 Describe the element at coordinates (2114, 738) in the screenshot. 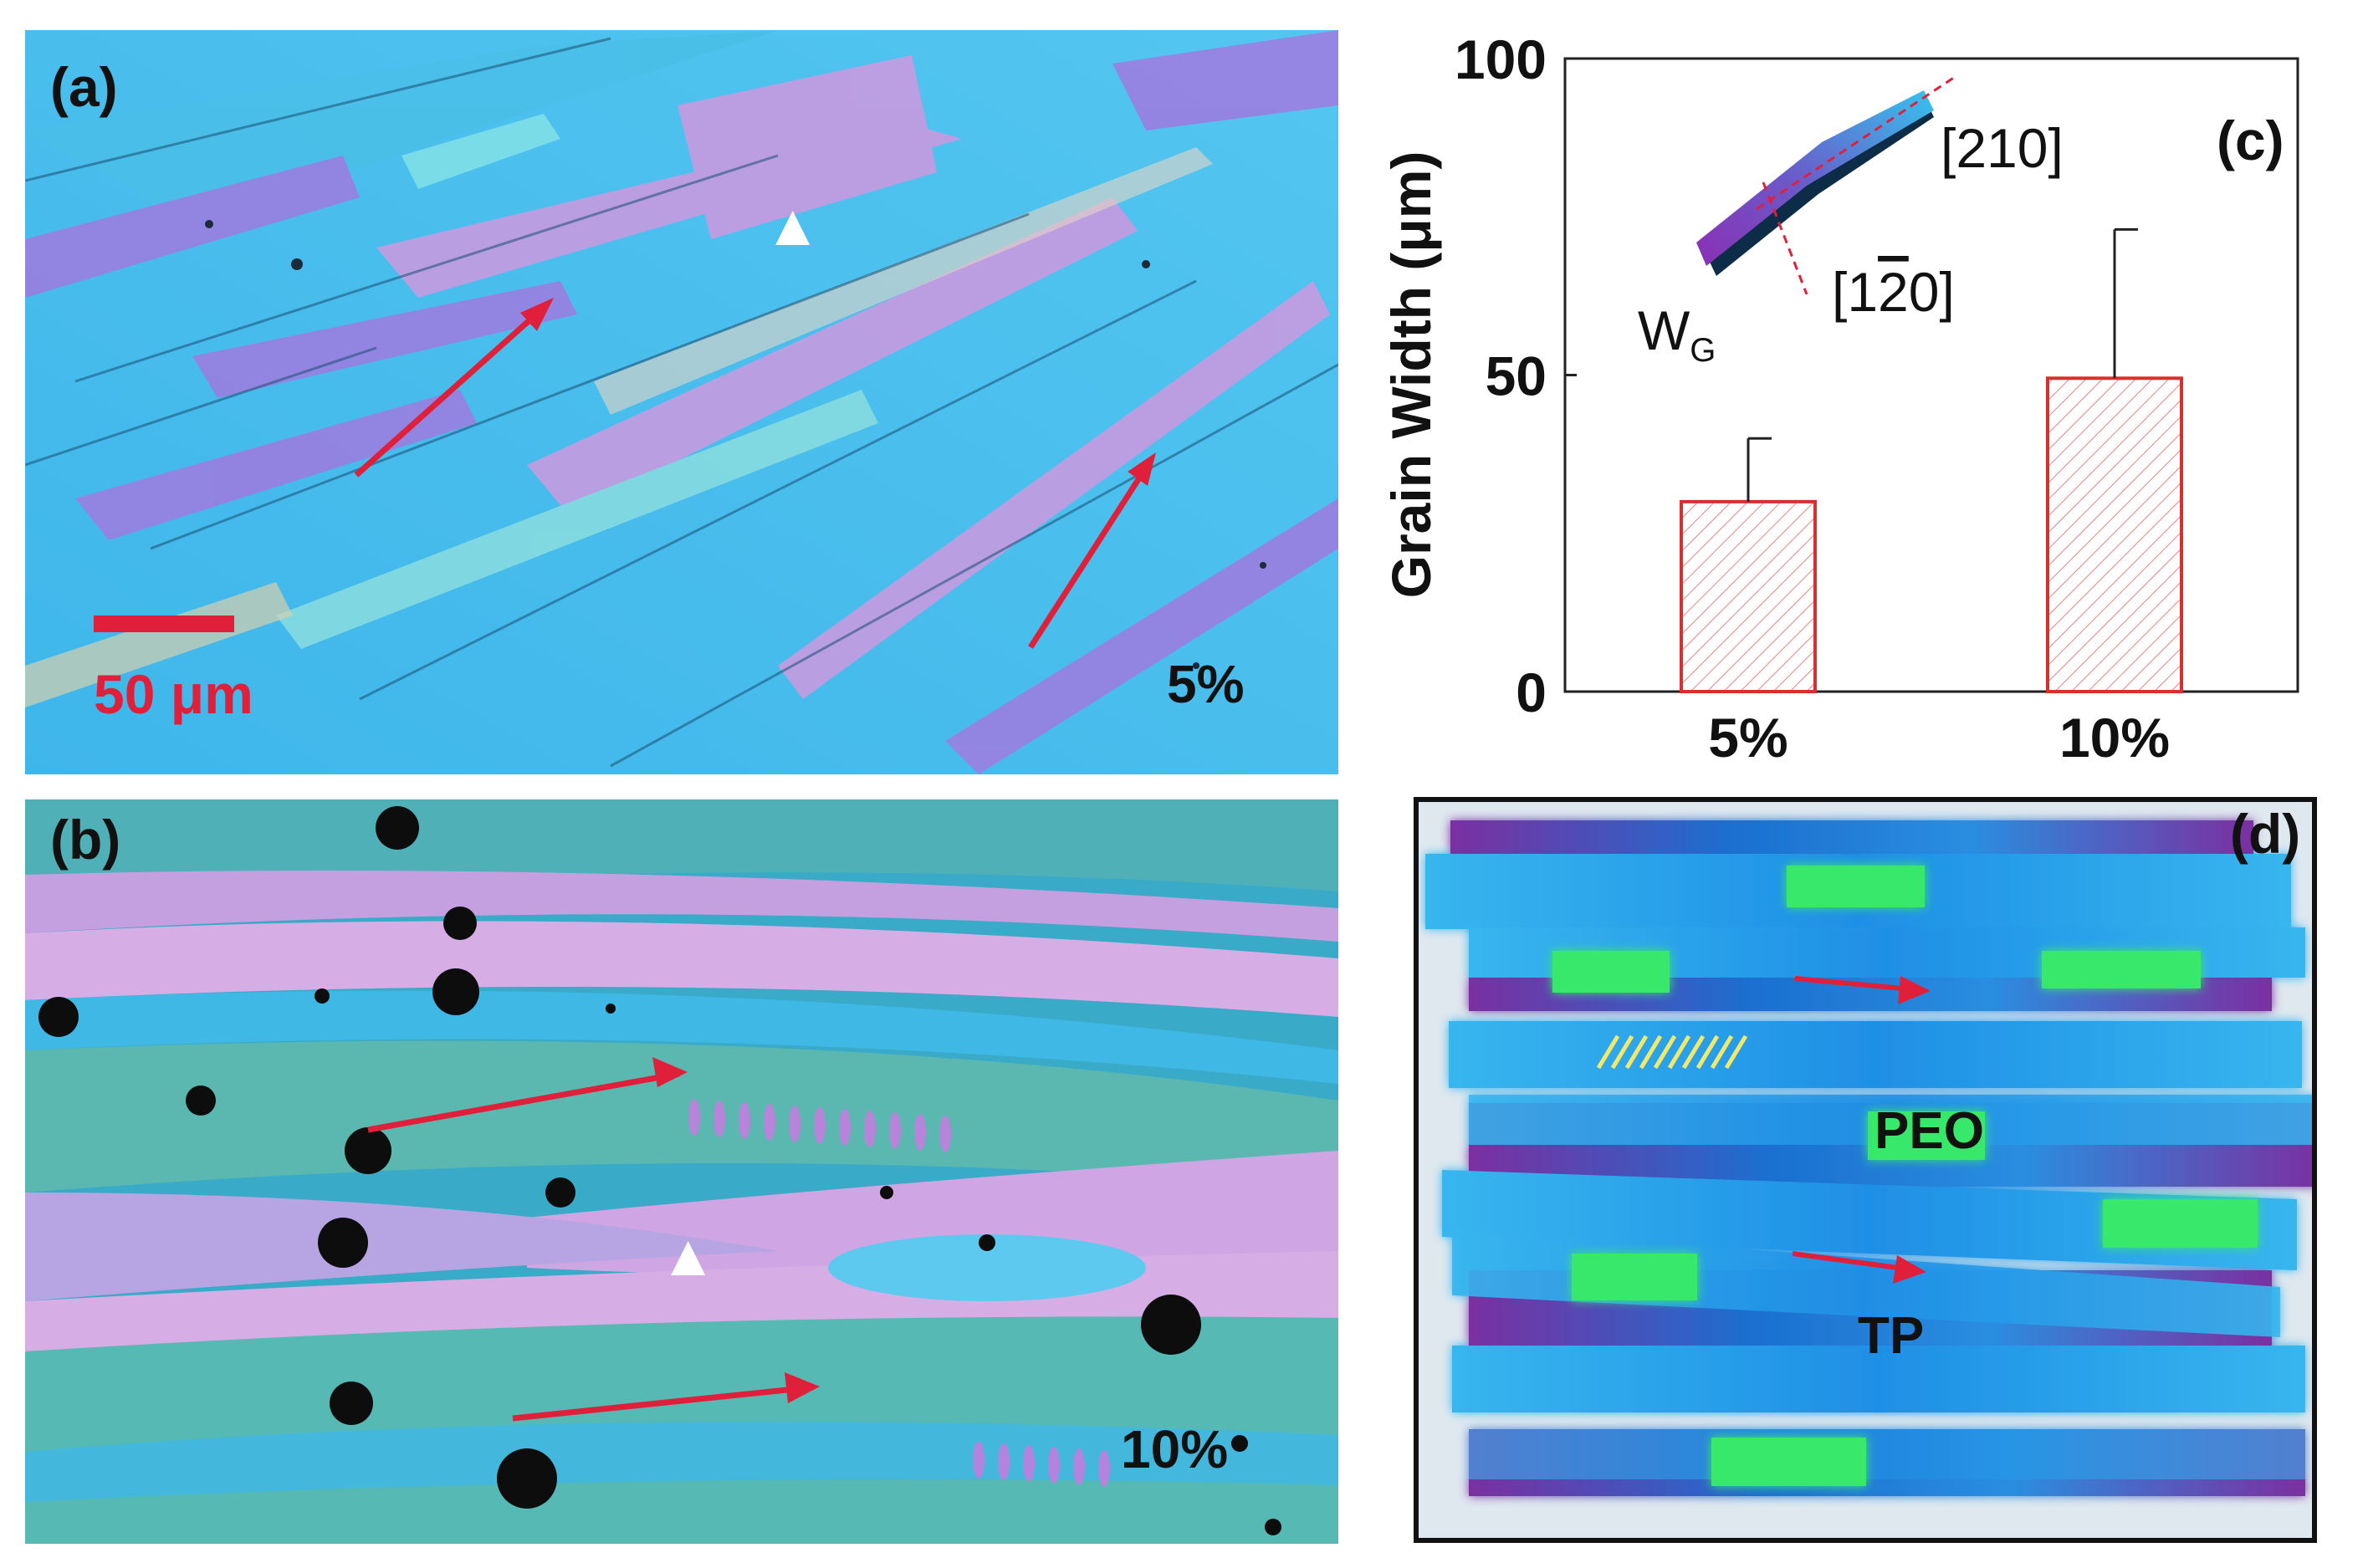

I see `x-tick-label: 10%` at that location.